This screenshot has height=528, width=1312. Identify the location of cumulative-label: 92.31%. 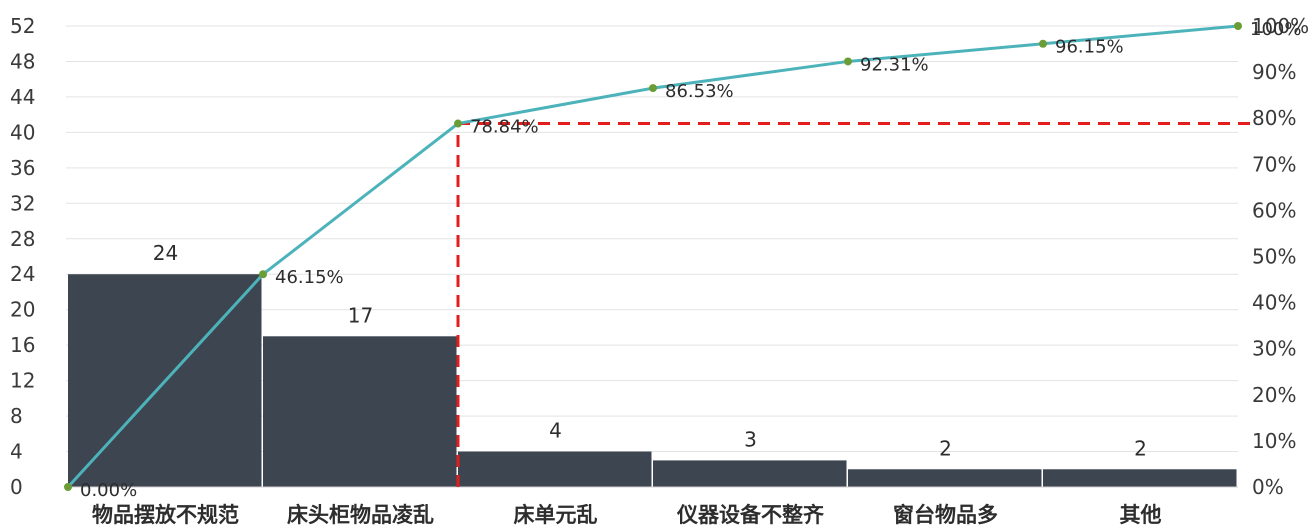
(894, 64).